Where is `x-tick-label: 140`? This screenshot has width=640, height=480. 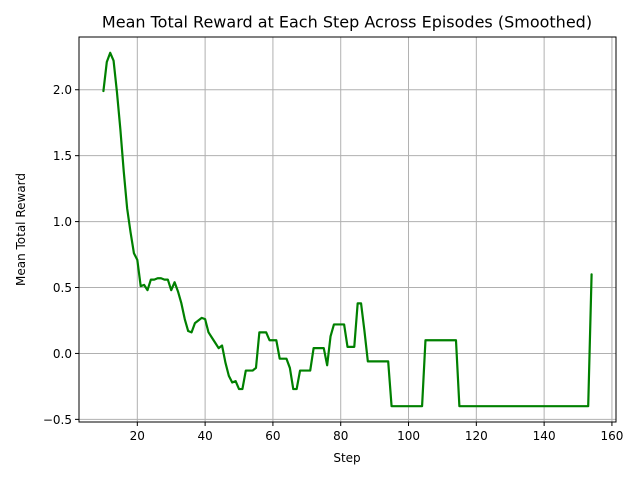 x-tick-label: 140 is located at coordinates (544, 436).